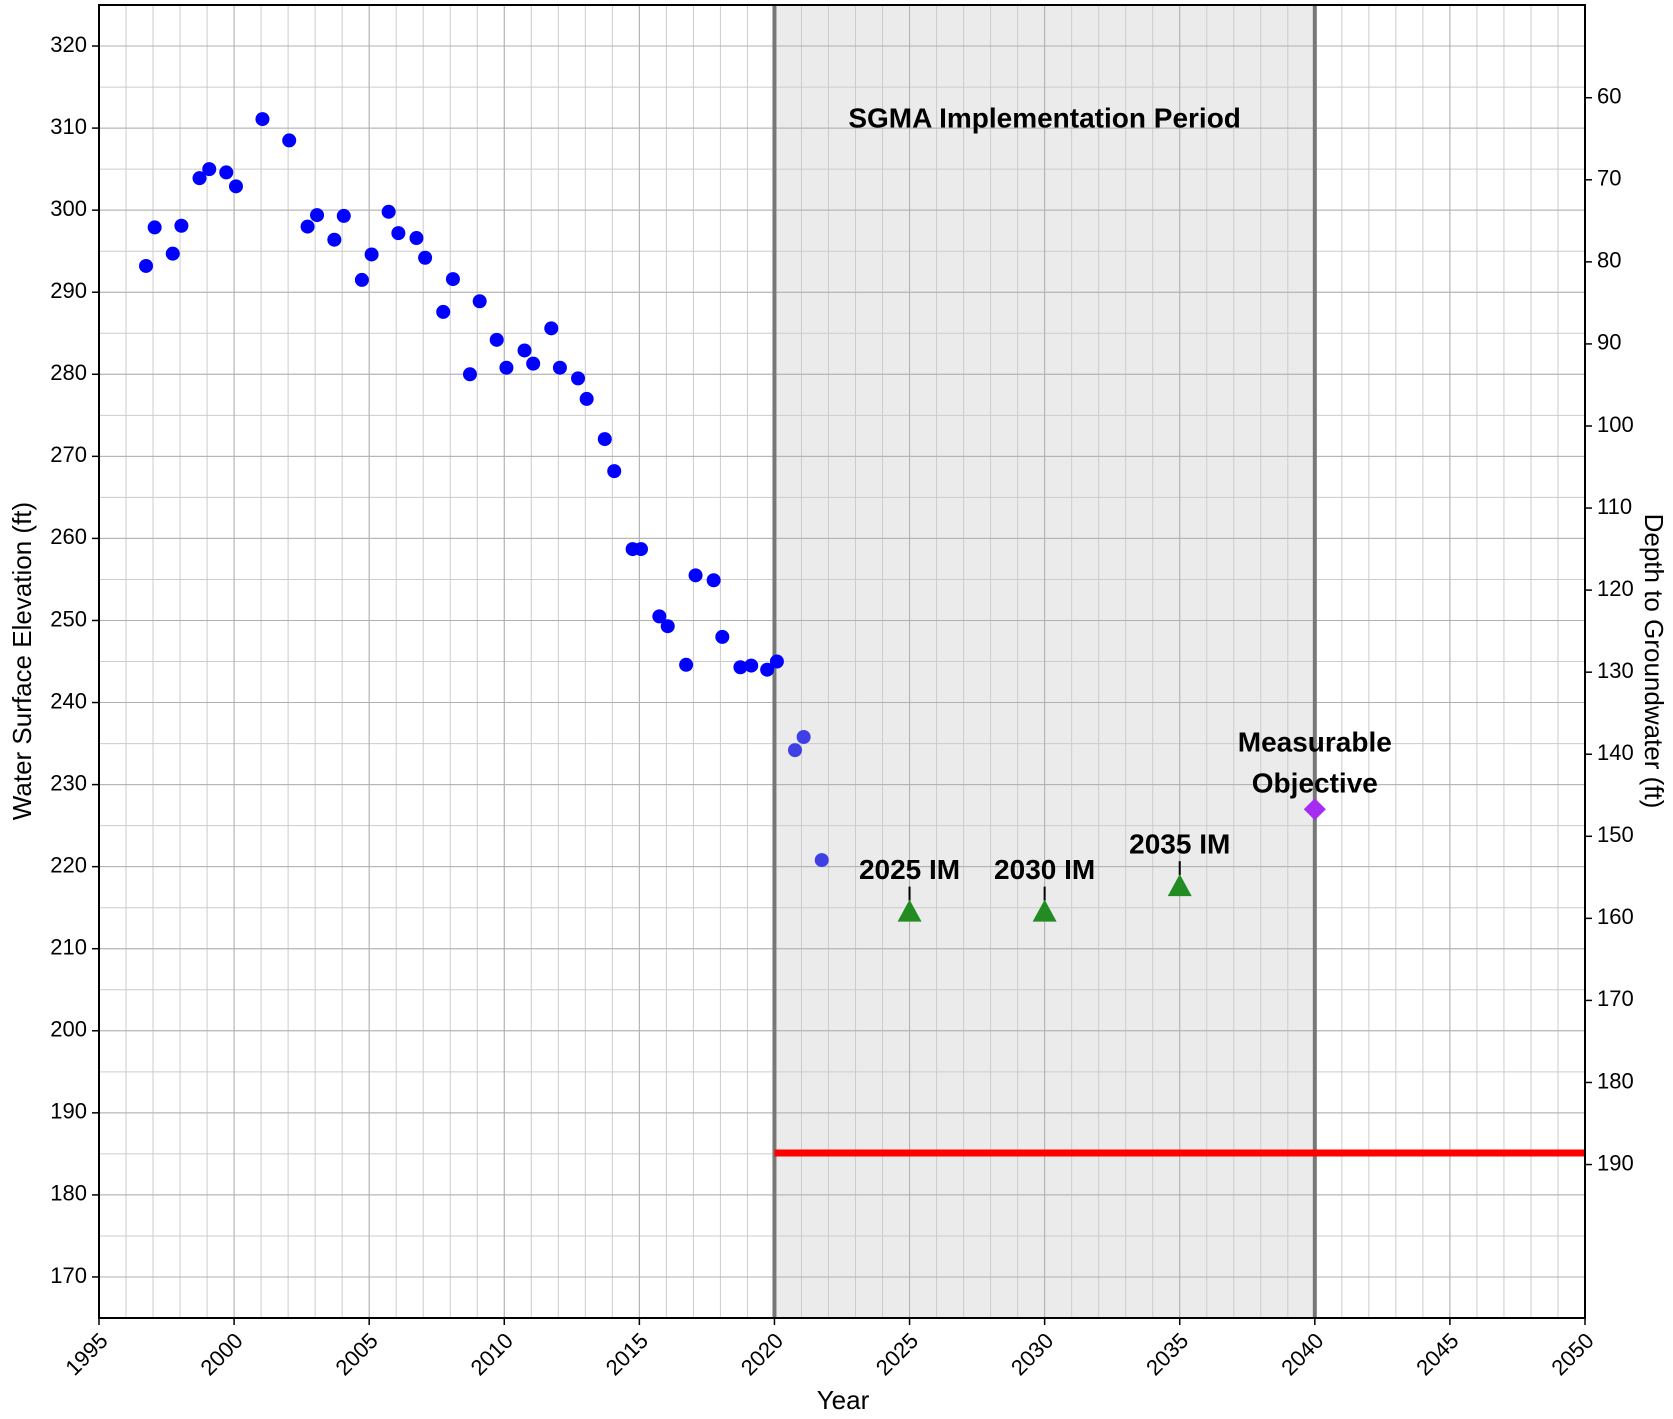 The image size is (1673, 1419). I want to click on y-tick-label: 190, so click(68, 1111).